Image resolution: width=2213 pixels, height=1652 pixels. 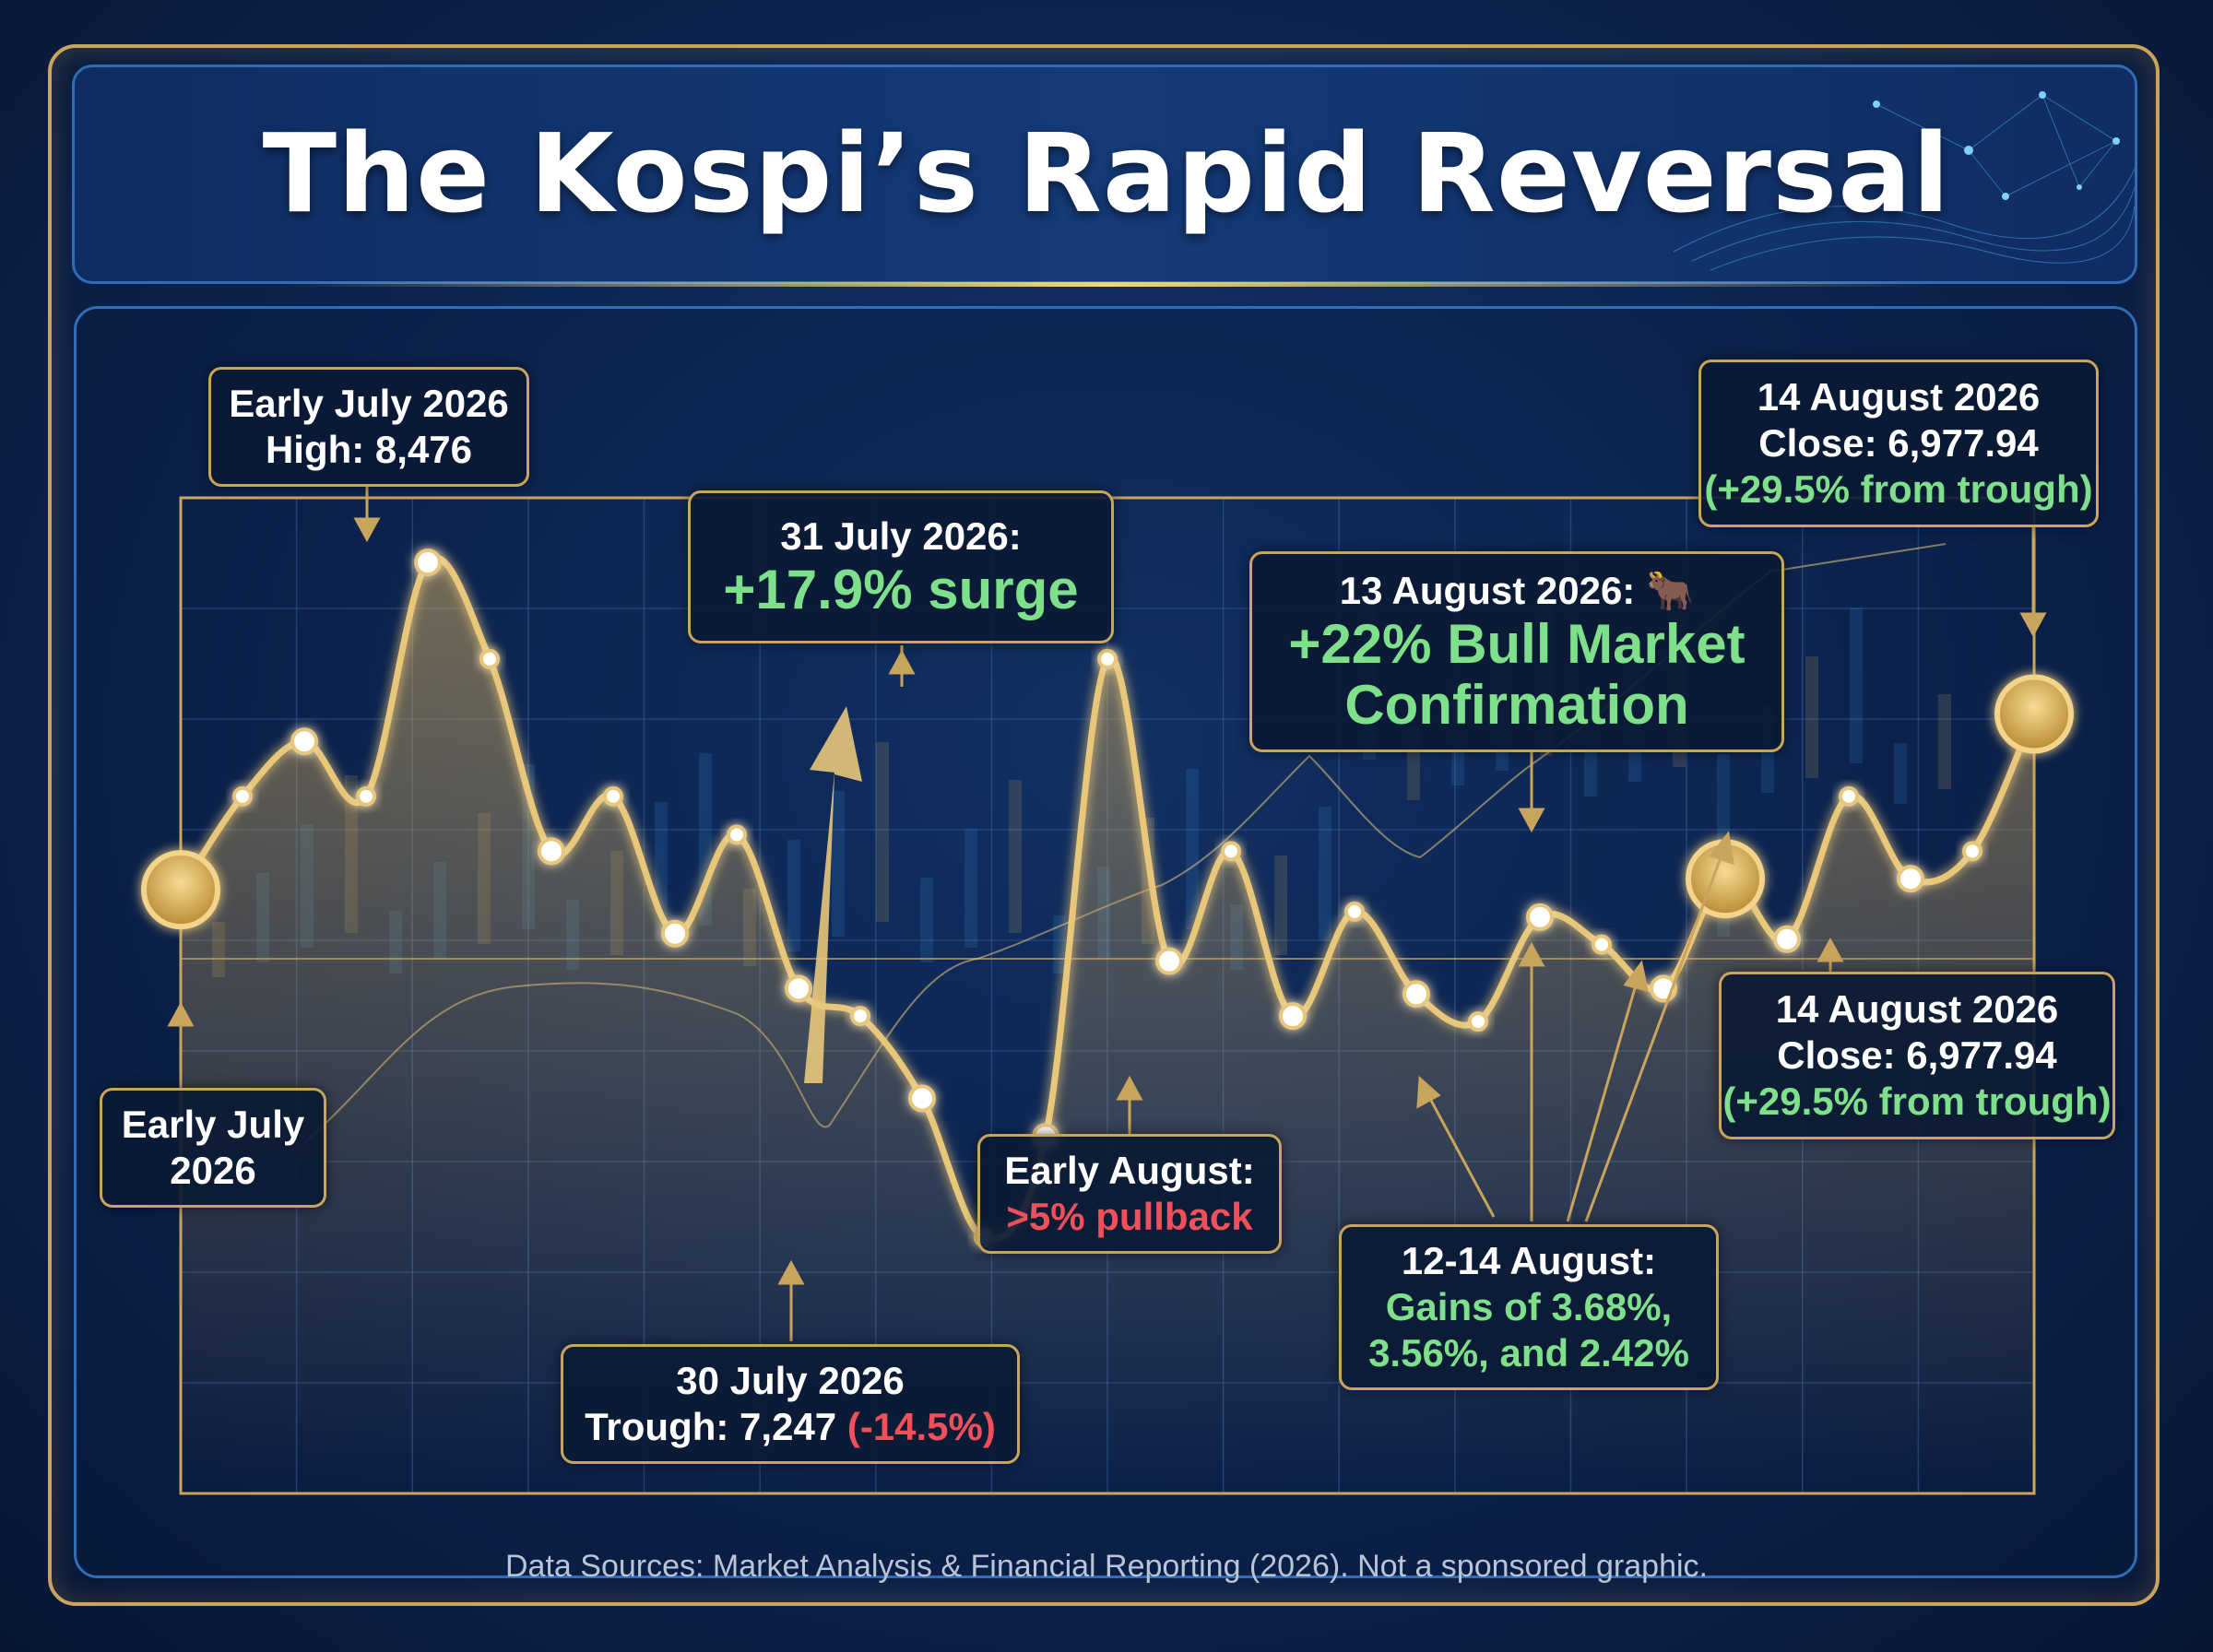 What do you see at coordinates (921, 1426) in the screenshot?
I see `trough-change: (-14.5%)` at bounding box center [921, 1426].